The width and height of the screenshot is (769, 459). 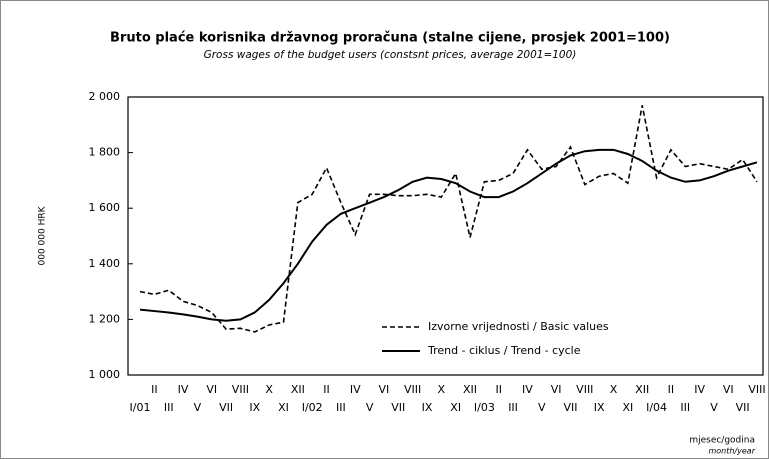 What do you see at coordinates (518, 326) in the screenshot?
I see `legend-label: Izvorne vrijednosti / Basic values` at bounding box center [518, 326].